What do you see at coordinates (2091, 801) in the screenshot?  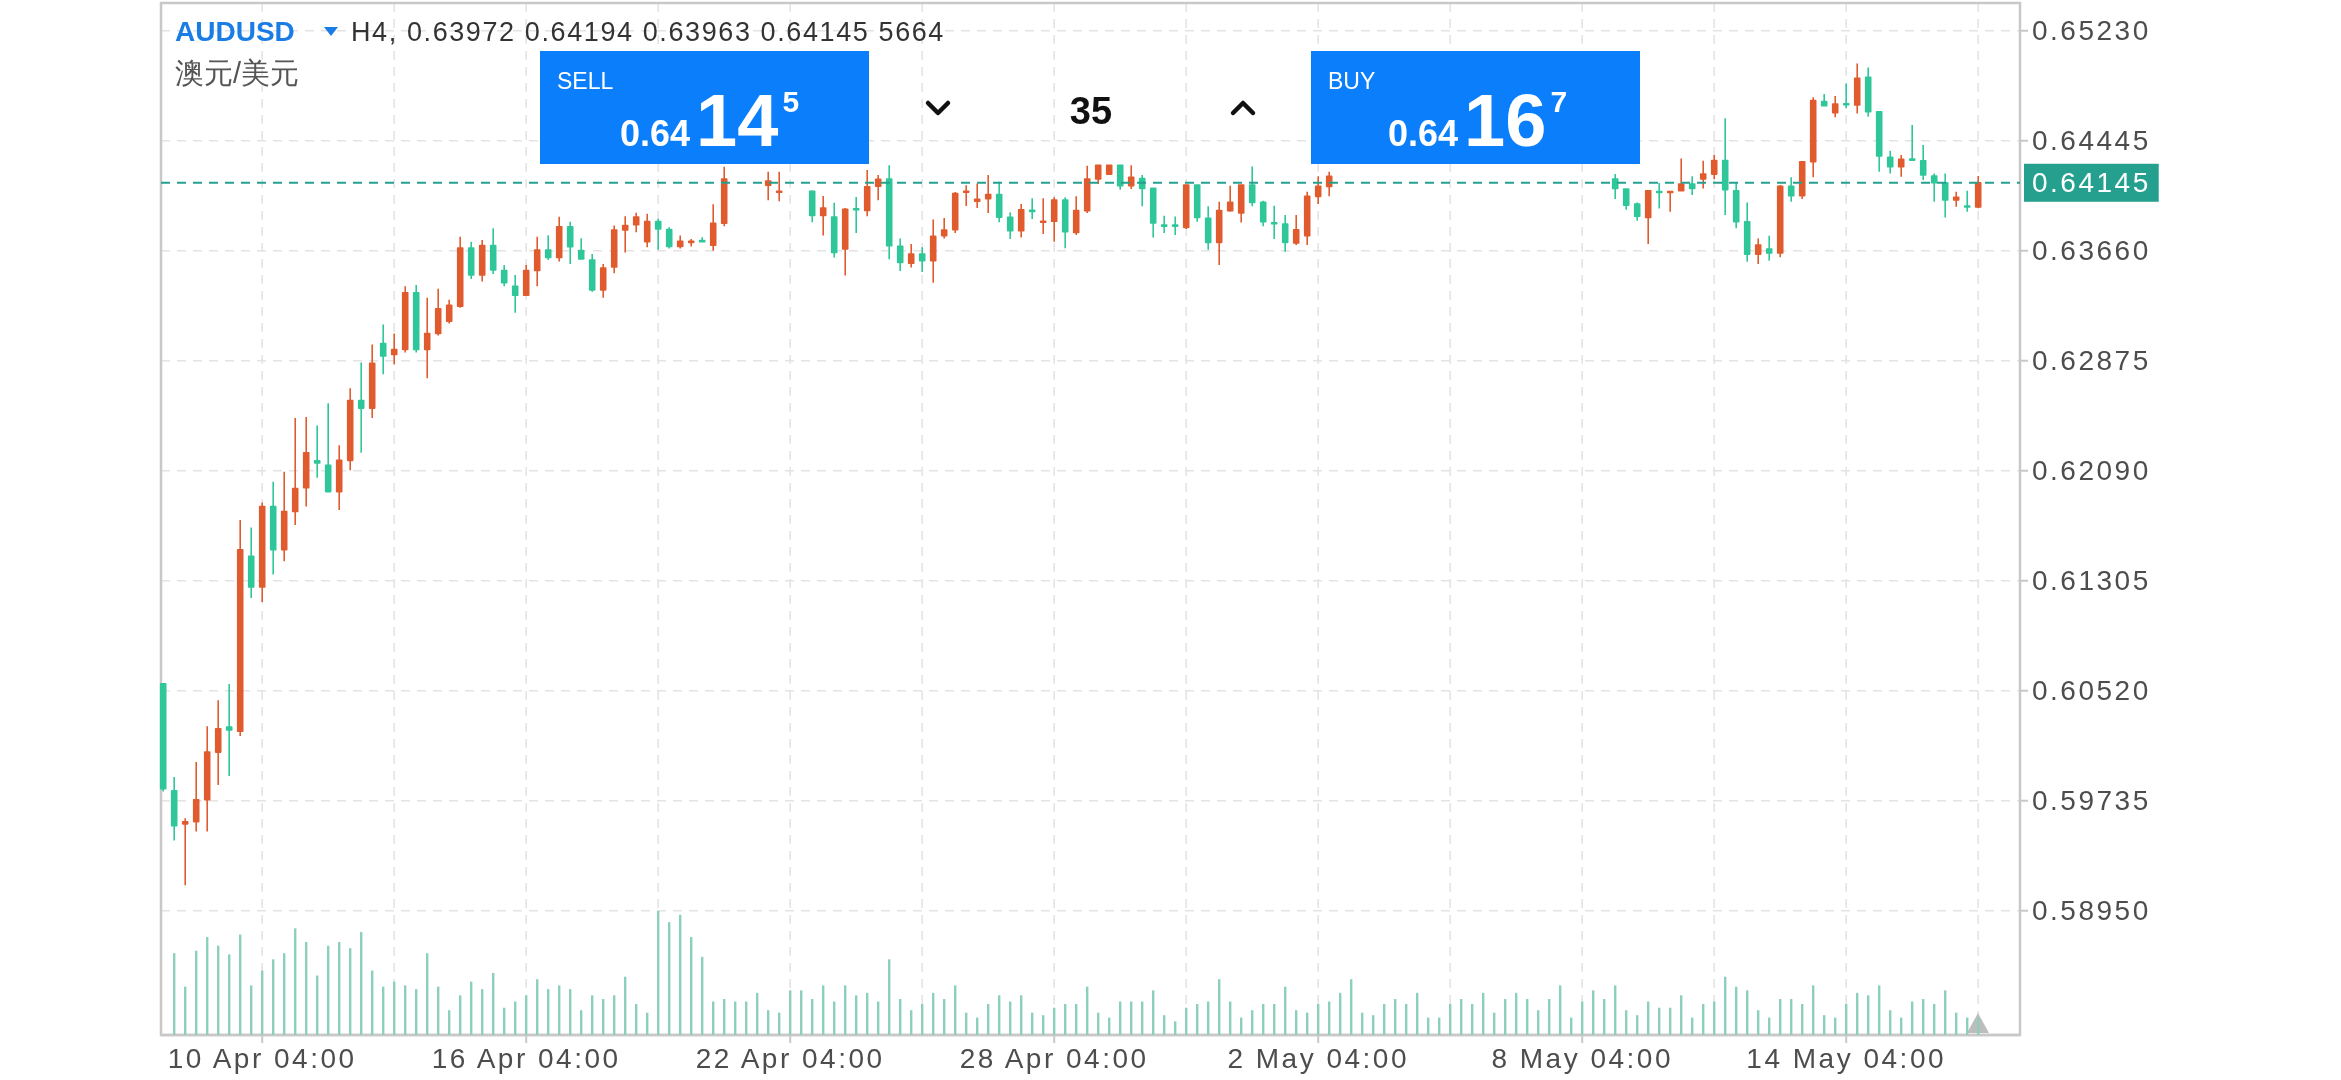 I see `y-tick-label: 0.59735` at bounding box center [2091, 801].